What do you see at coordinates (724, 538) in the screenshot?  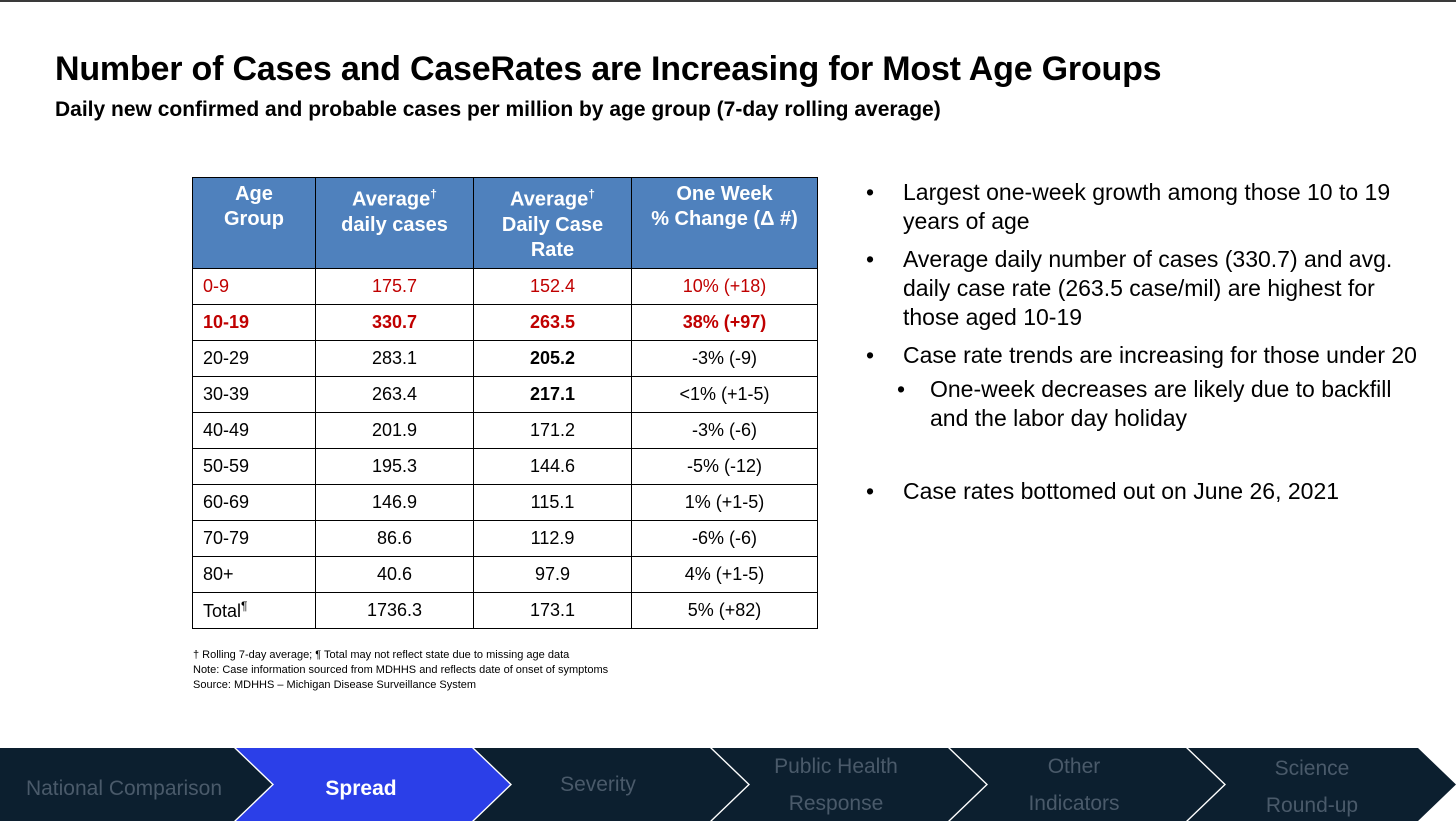 I see `change-cell: -6% (-6)` at bounding box center [724, 538].